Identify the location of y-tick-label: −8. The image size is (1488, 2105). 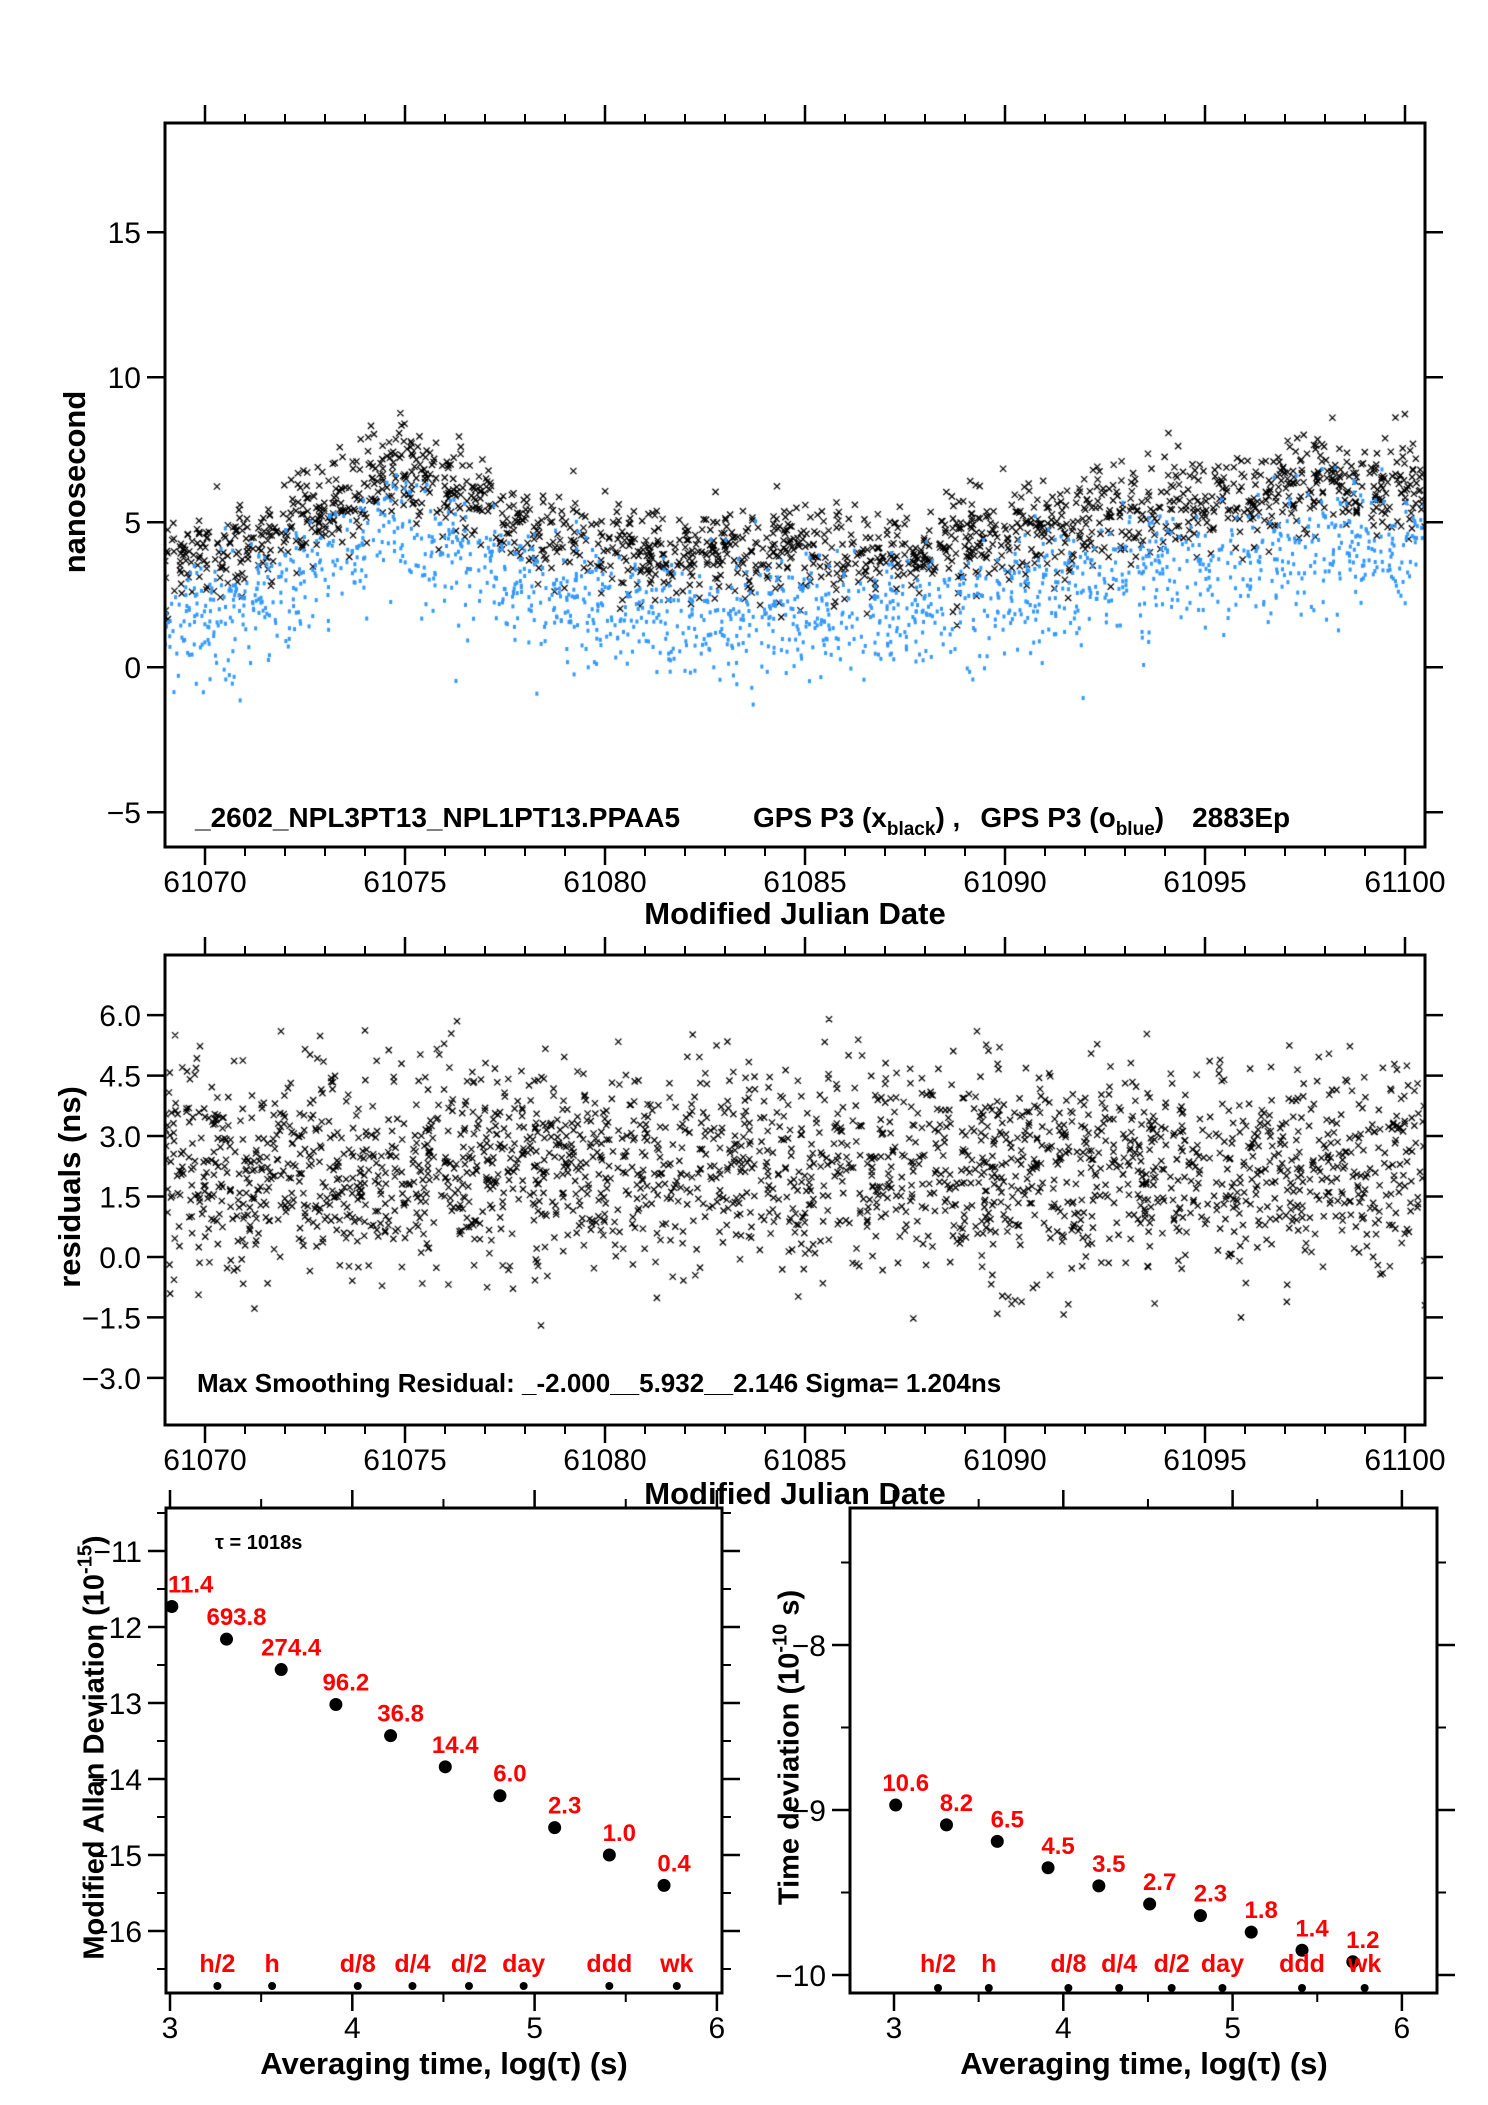
(809, 1646).